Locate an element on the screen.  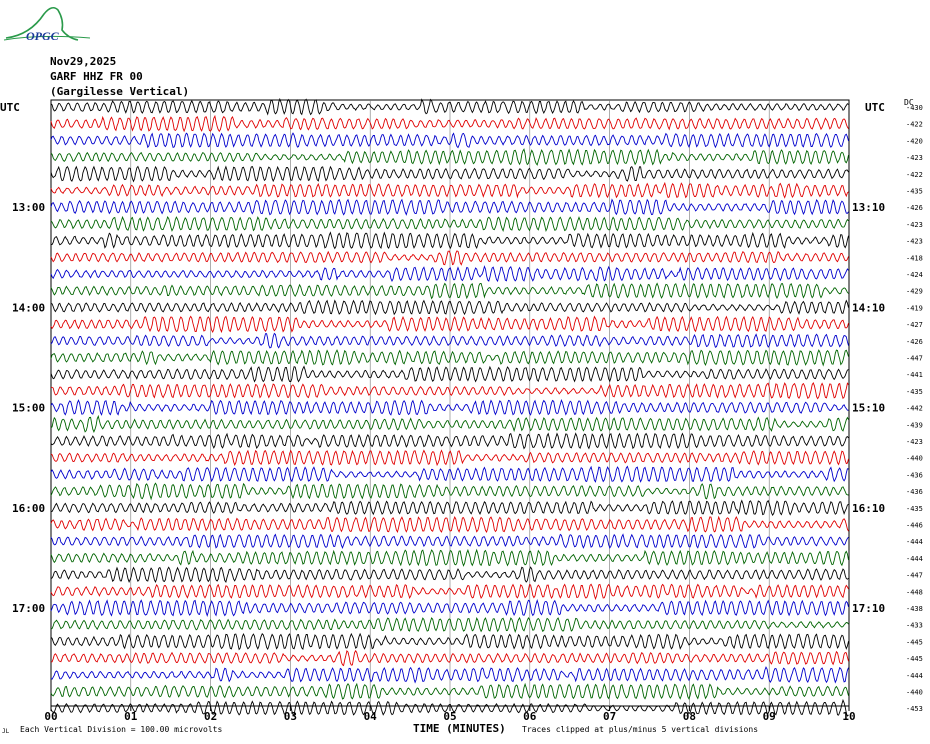
dc-offset-label: -442 is located at coordinates (914, 409).